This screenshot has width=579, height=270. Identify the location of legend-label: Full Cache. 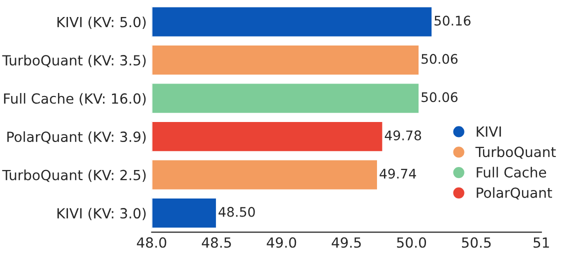
(511, 172).